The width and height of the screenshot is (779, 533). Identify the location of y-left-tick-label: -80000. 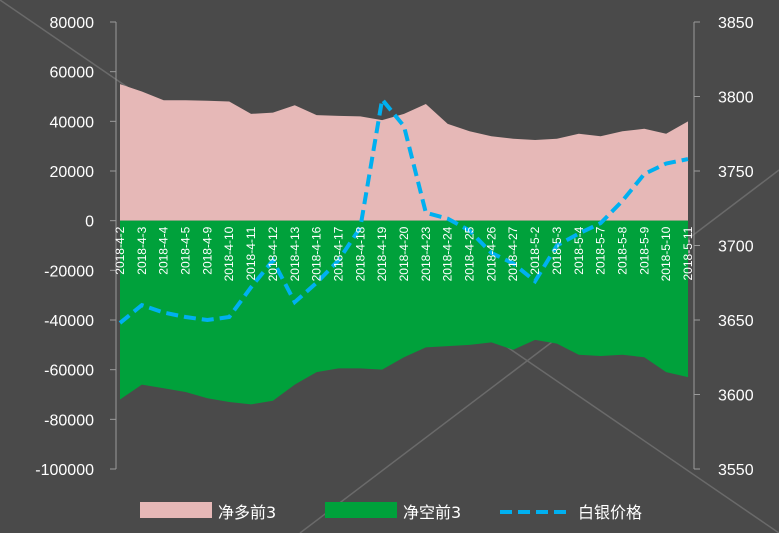
(69, 420).